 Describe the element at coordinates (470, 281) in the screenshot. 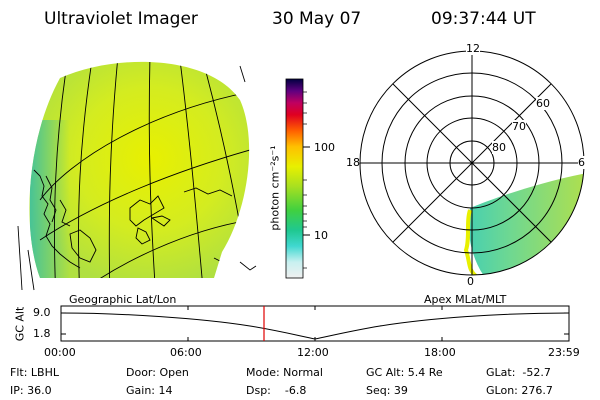

I see `mlt-label-0: 0` at that location.